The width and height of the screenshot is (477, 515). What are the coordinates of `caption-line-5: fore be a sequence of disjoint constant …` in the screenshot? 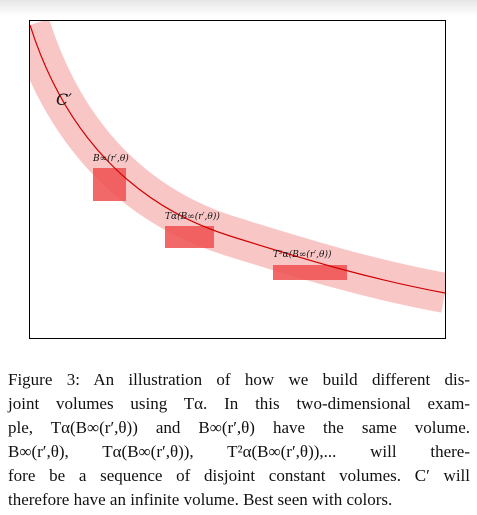 It's located at (239, 475).